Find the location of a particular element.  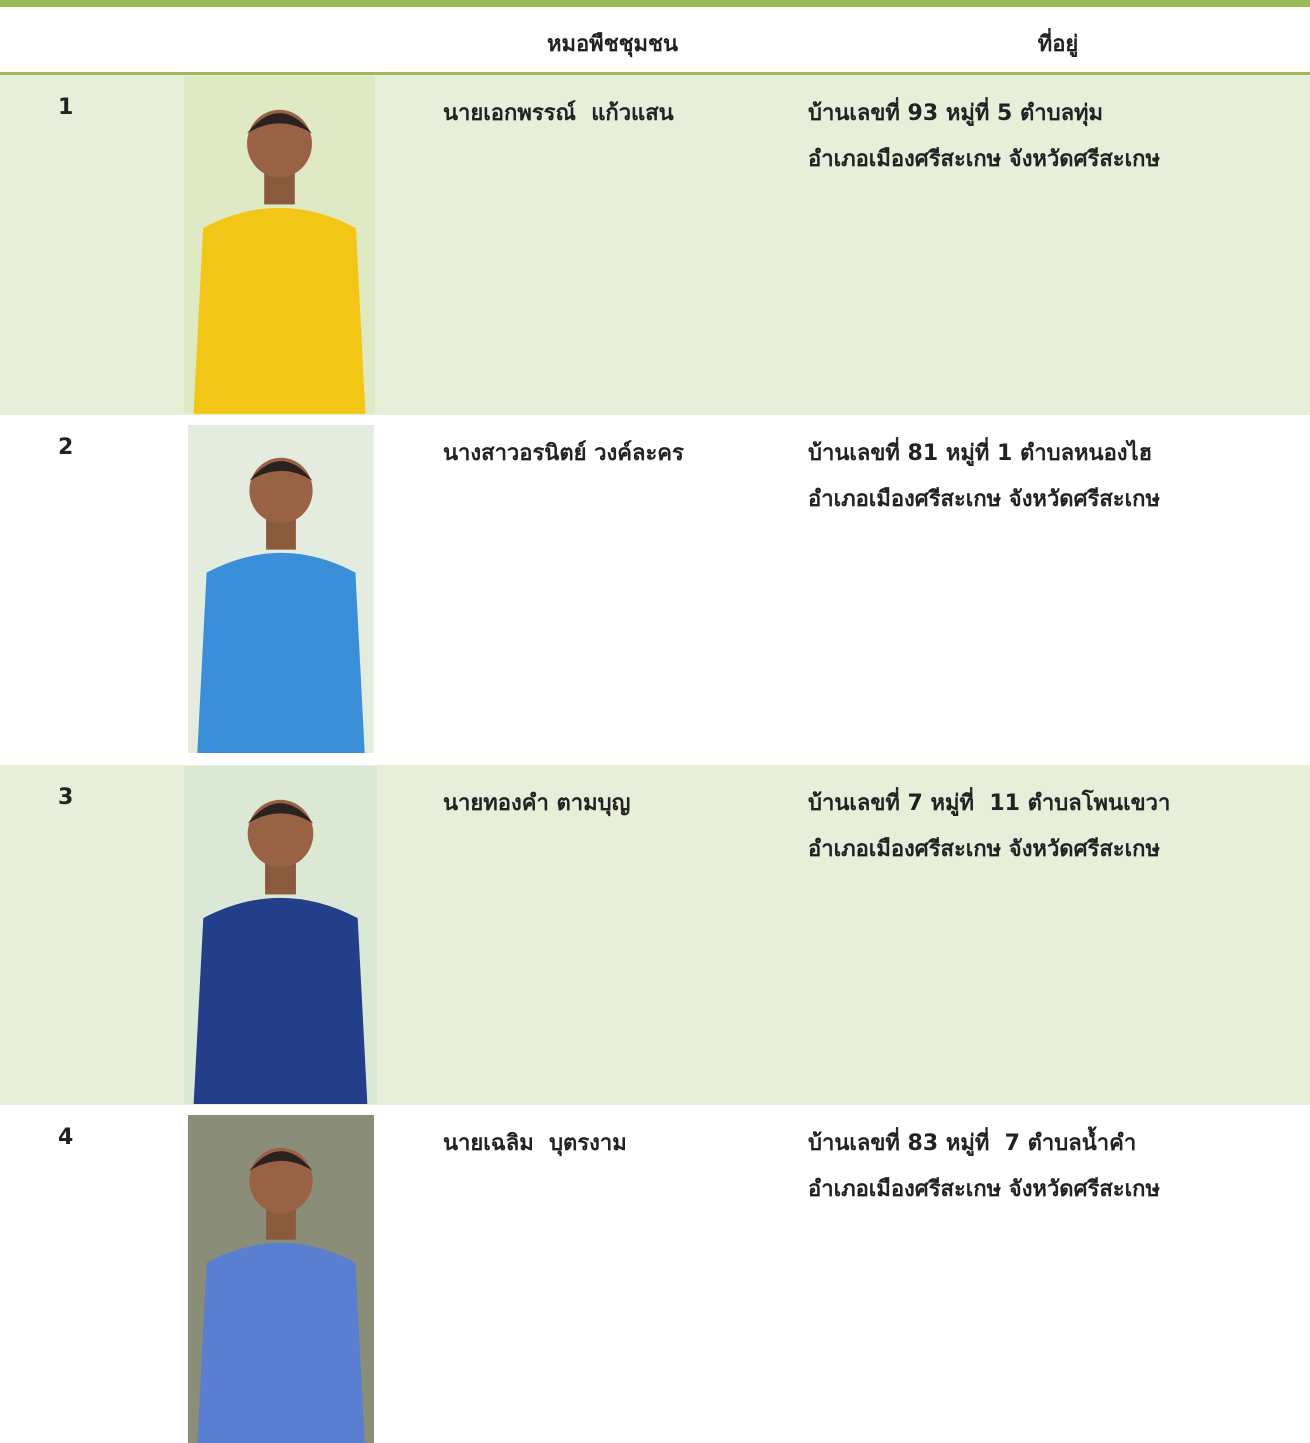

address-line: บ้านเลขที่ 83 หมู่ที่ 7 ตำบลน้ำคำ is located at coordinates (972, 1143).